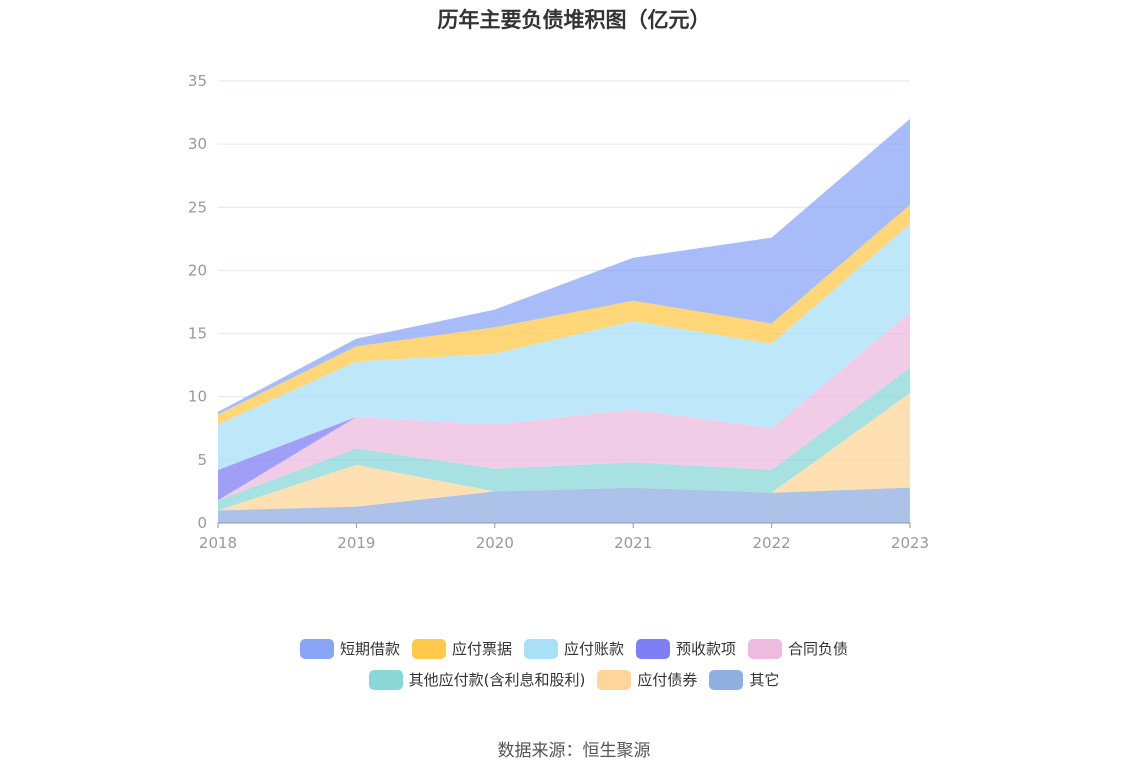  What do you see at coordinates (495, 543) in the screenshot?
I see `x-tick-label: 2020` at bounding box center [495, 543].